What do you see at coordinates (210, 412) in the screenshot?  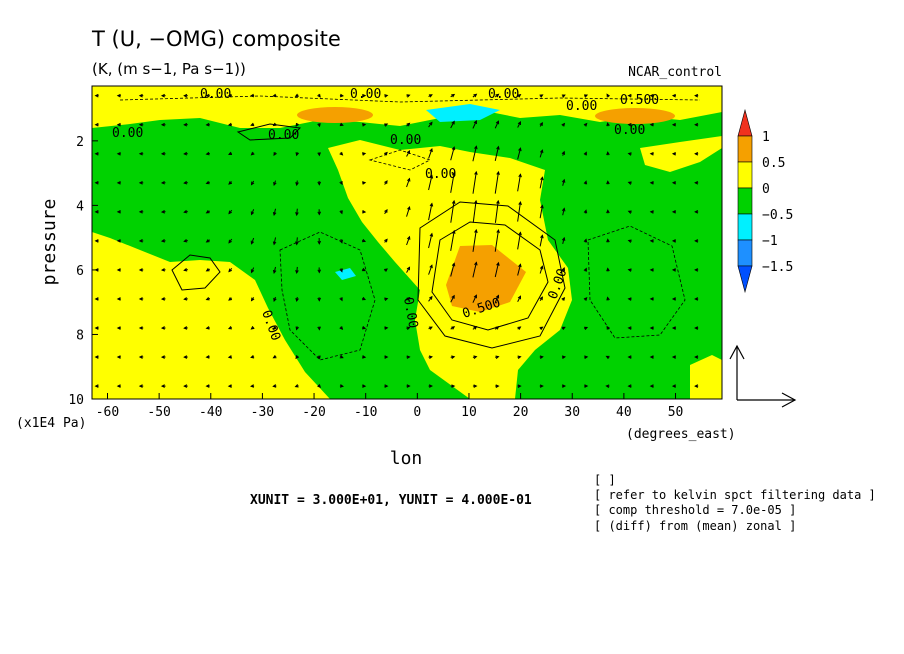 I see `x-tick-label: -40` at bounding box center [210, 412].